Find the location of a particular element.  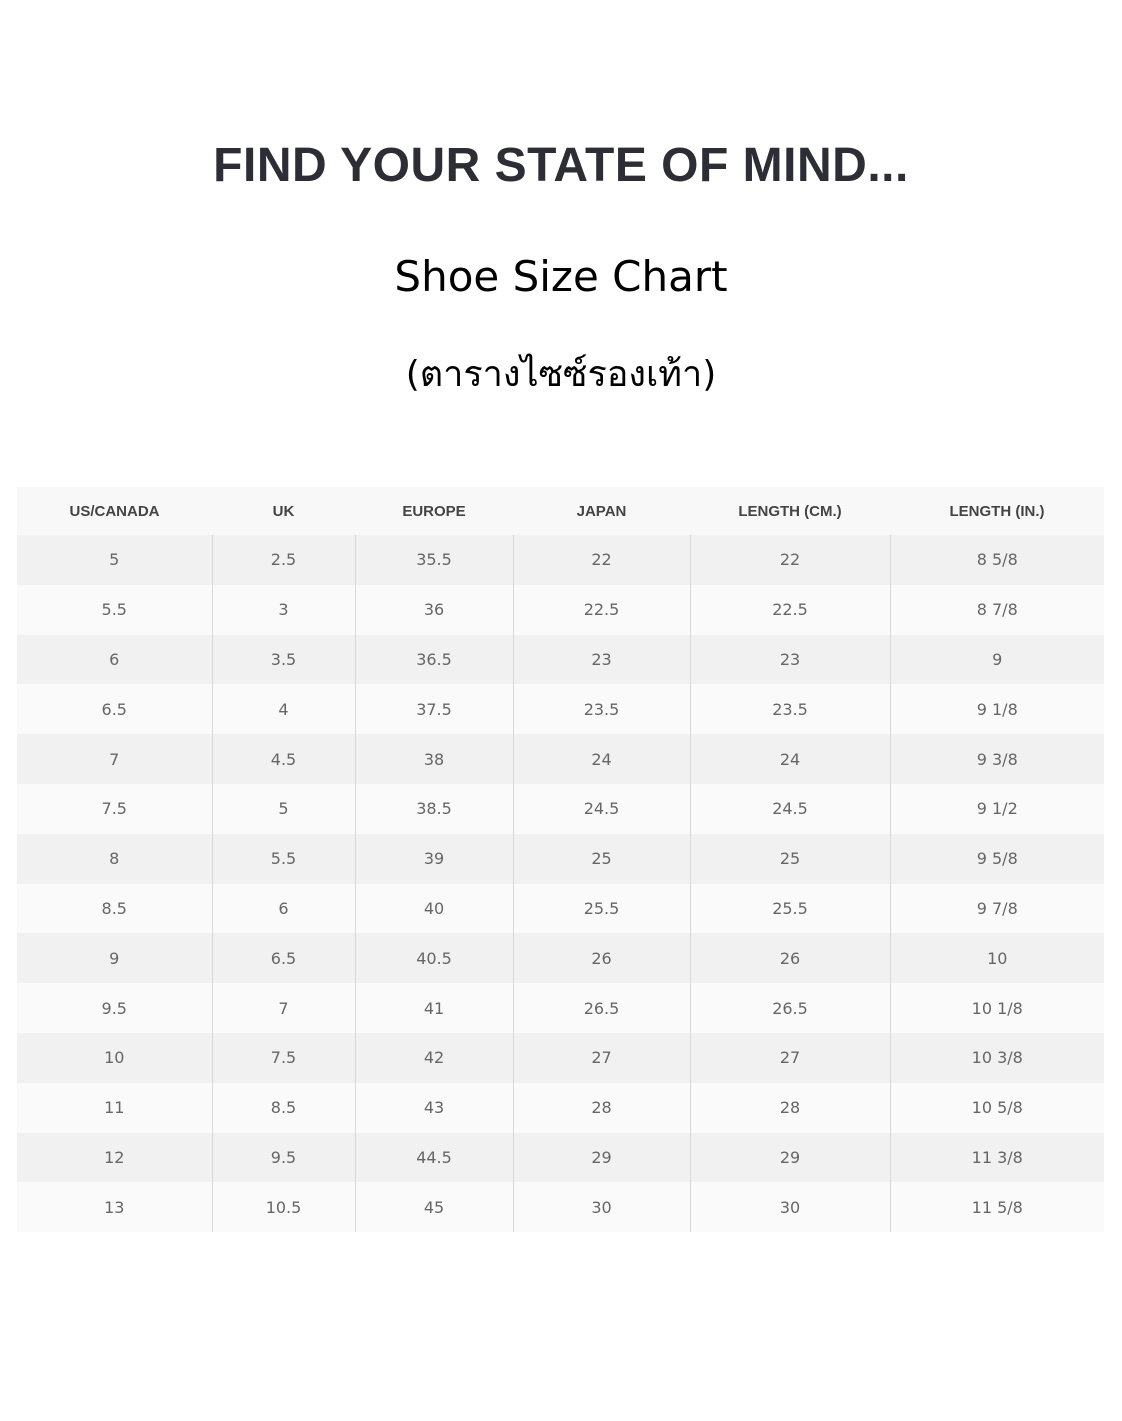

cell-uk: 4.5 is located at coordinates (283, 759).